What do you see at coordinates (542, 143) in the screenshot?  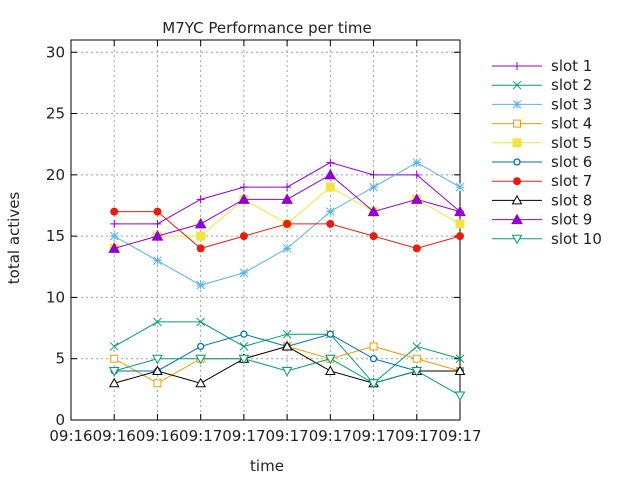 I see `legend-item-slot-5: slot 5` at bounding box center [542, 143].